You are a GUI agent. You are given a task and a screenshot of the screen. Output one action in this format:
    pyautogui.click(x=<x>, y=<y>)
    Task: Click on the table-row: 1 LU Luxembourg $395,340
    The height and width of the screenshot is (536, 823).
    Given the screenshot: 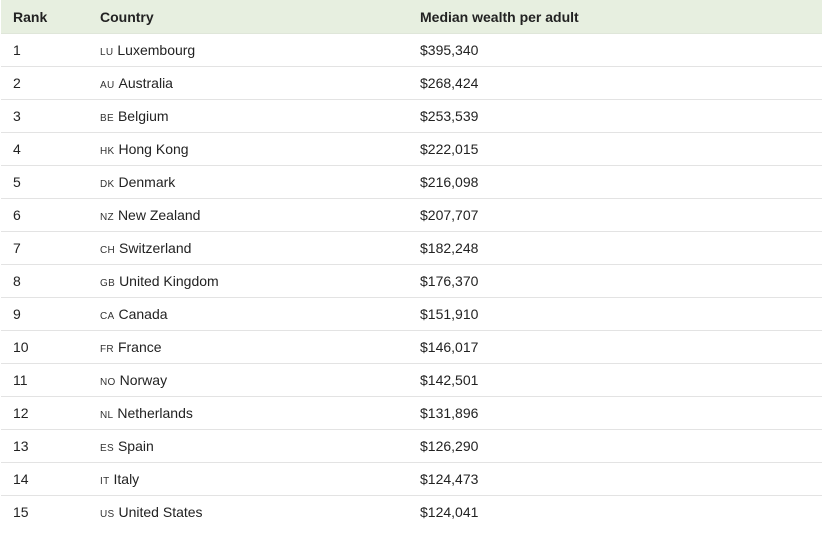 What is the action you would take?
    pyautogui.click(x=411, y=50)
    